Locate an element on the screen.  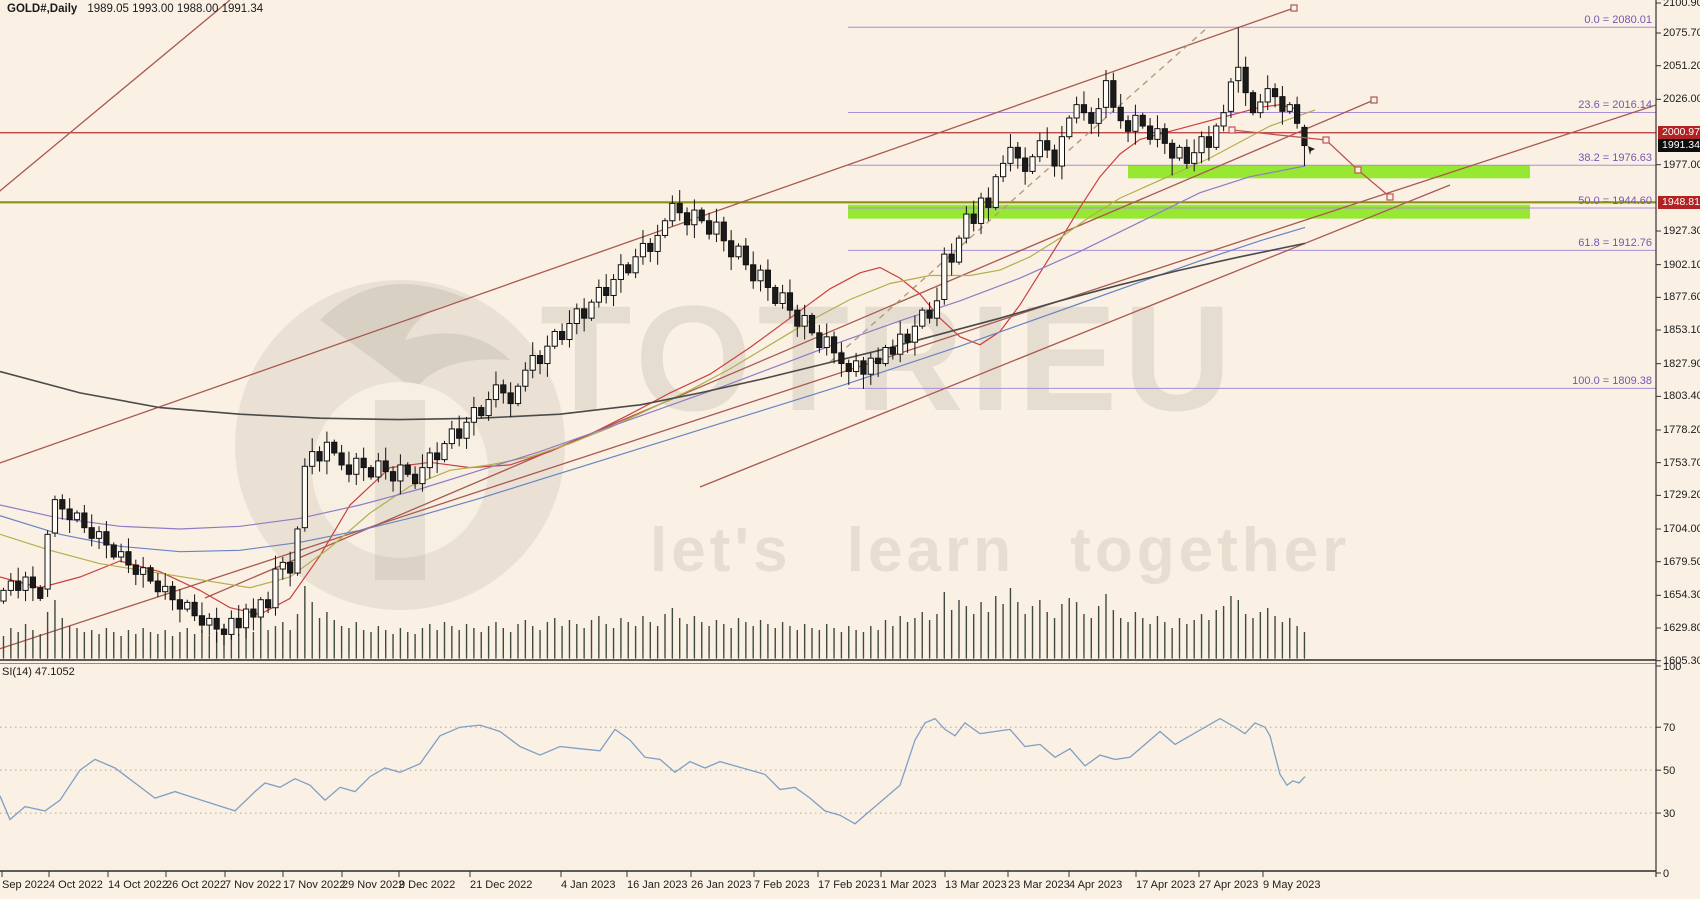
symbol-timeframe-label: GOLD#,Daily is located at coordinates (42, 9).